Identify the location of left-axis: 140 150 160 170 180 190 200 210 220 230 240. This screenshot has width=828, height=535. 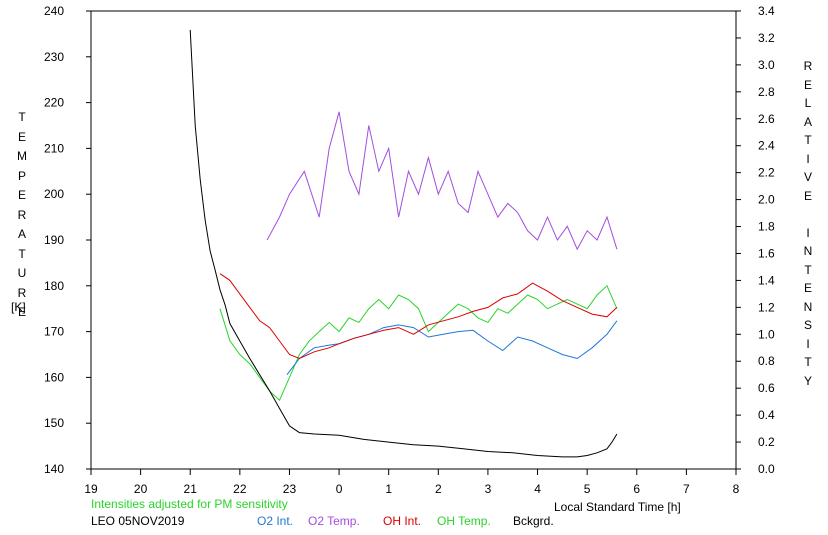
(67, 240).